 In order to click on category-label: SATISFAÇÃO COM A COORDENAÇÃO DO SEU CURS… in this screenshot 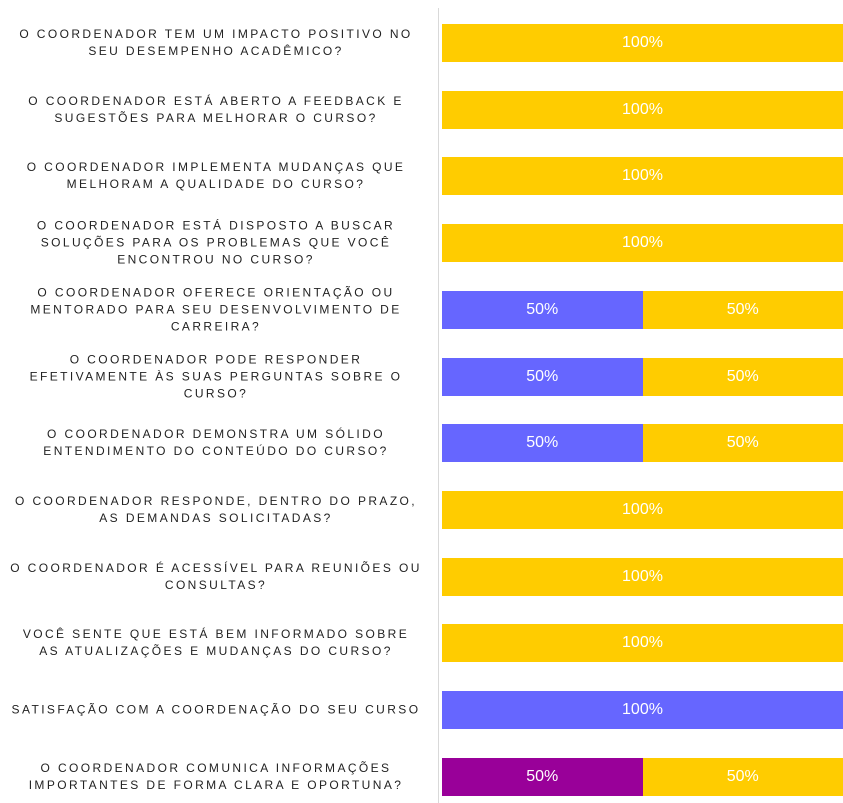, I will do `click(216, 709)`.